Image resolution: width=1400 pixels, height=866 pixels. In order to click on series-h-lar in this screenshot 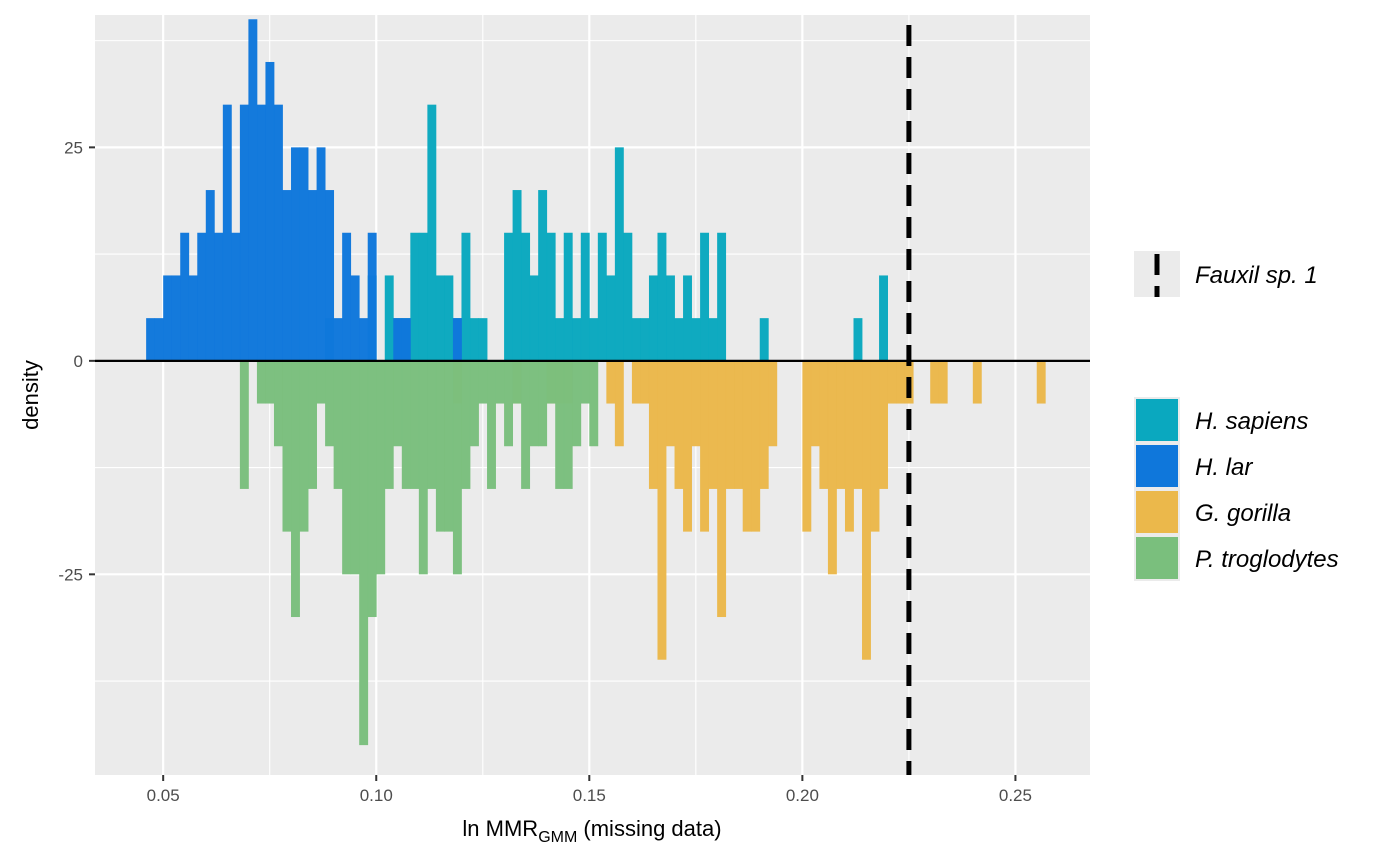, I will do `click(304, 190)`.